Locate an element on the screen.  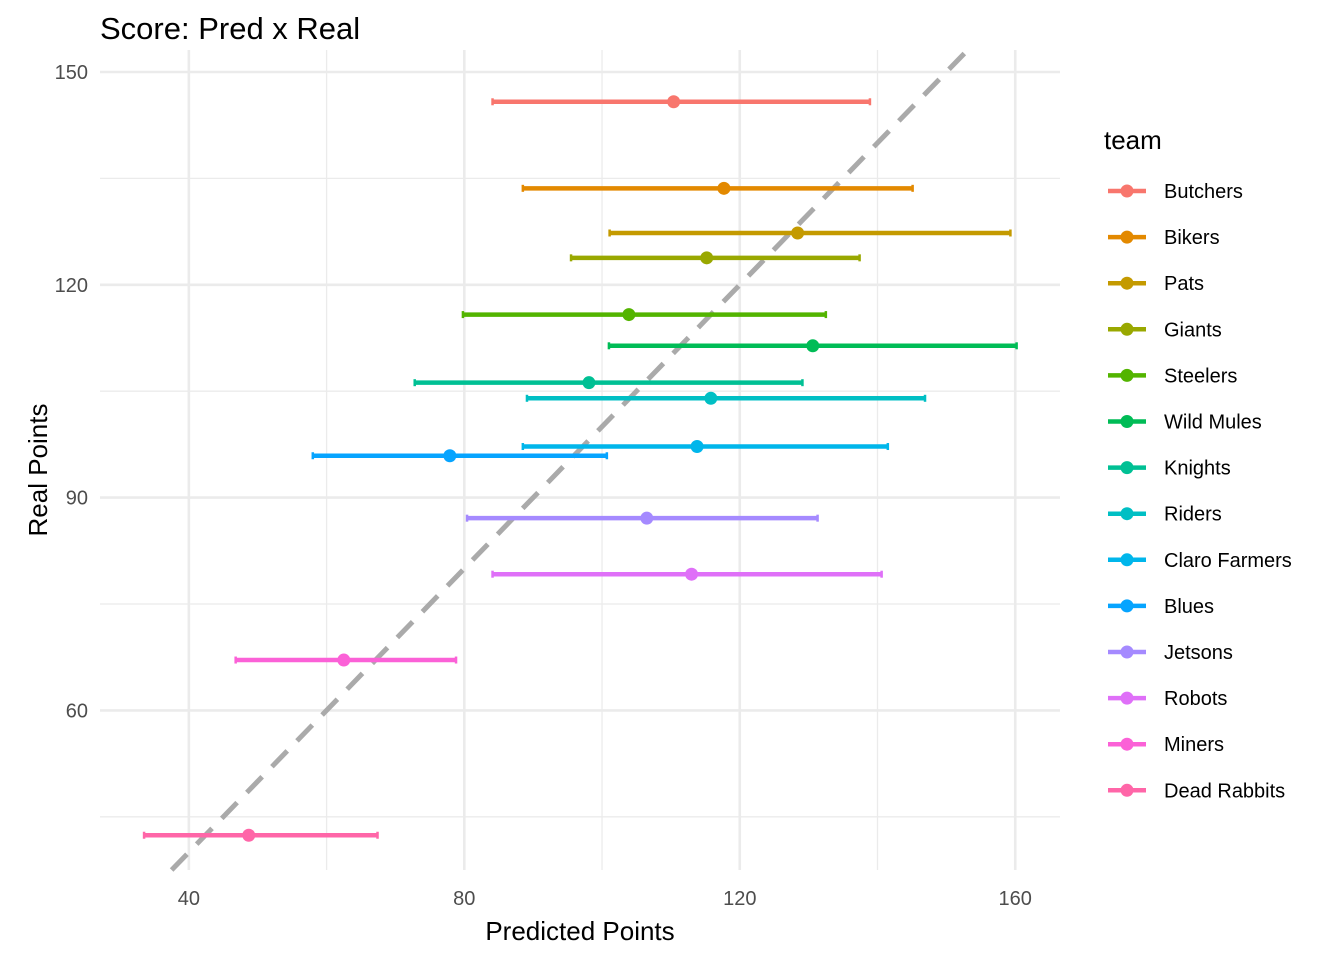
legend-label: Steelers is located at coordinates (1200, 376).